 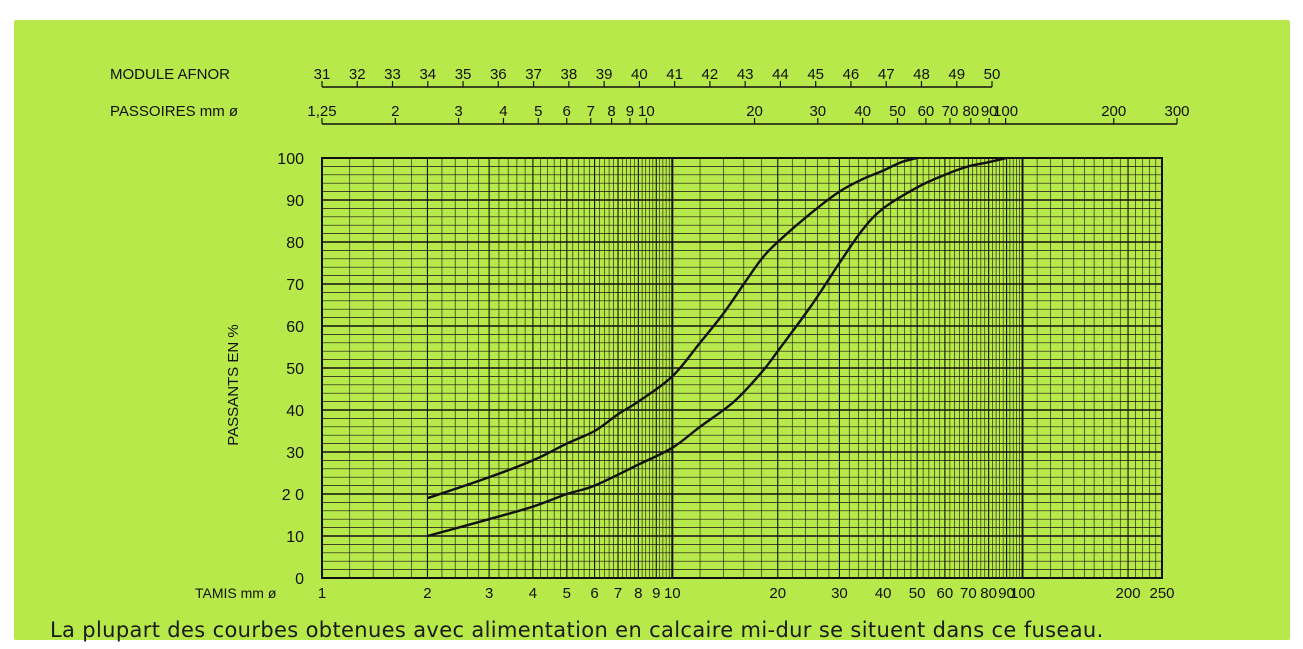 What do you see at coordinates (295, 243) in the screenshot?
I see `y-tick-label: 80` at bounding box center [295, 243].